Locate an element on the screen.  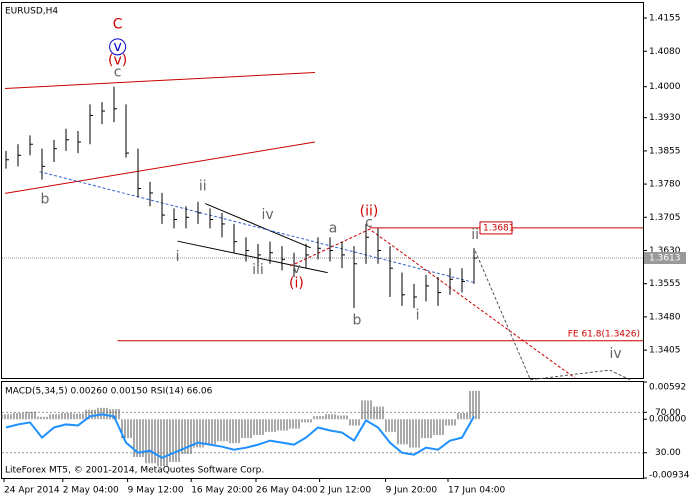
current-price-label: 1.3613 is located at coordinates (665, 259).